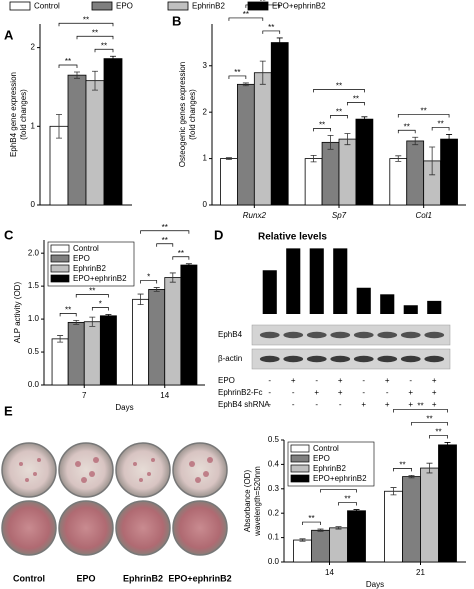 This screenshot has width=474, height=589. I want to click on chart-title: Relative levels, so click(292, 237).